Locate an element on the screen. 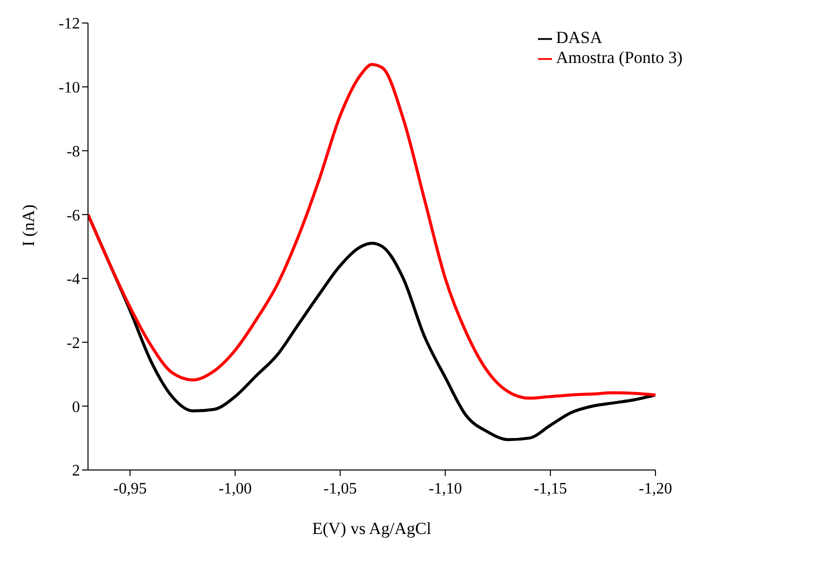 This screenshot has height=568, width=838. y-tick-label: 0 is located at coordinates (76, 407).